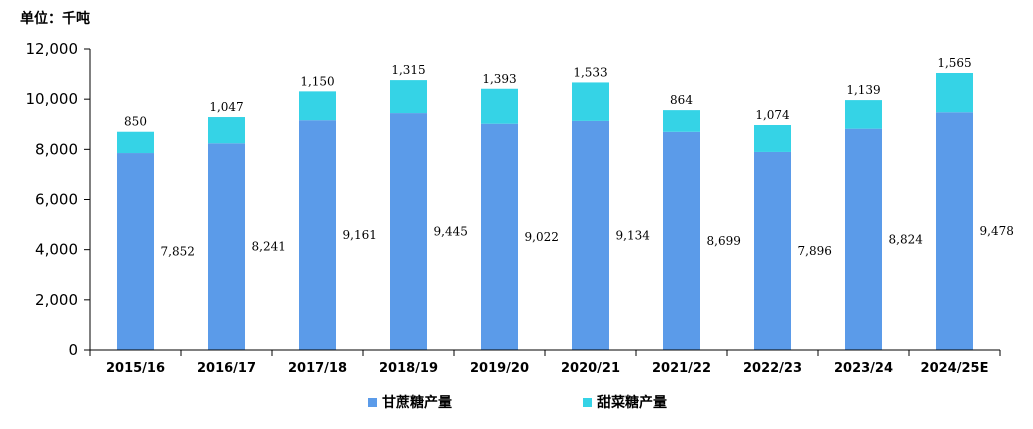 This screenshot has height=429, width=1033. What do you see at coordinates (226, 107) in the screenshot?
I see `data-label-beet-sugar: 1,047` at bounding box center [226, 107].